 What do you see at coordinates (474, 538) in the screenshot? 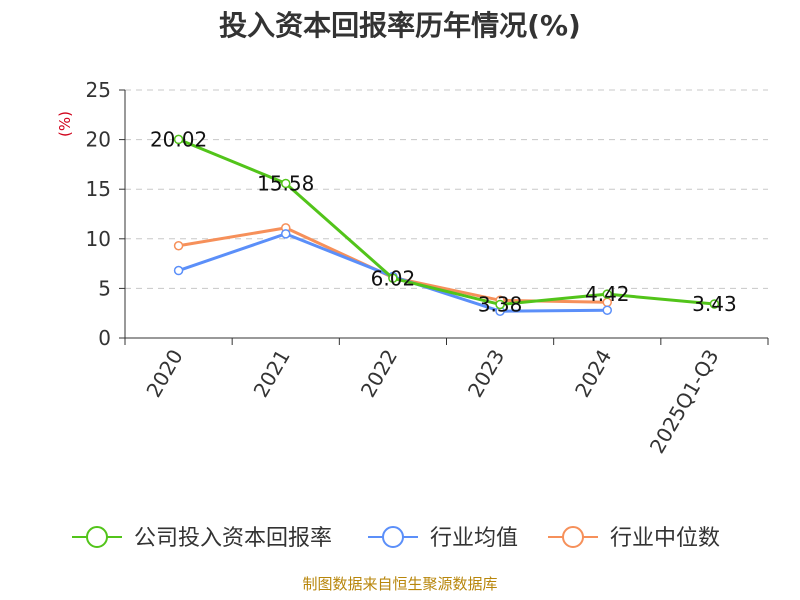
I see `legend-label: 行业均值` at bounding box center [474, 538].